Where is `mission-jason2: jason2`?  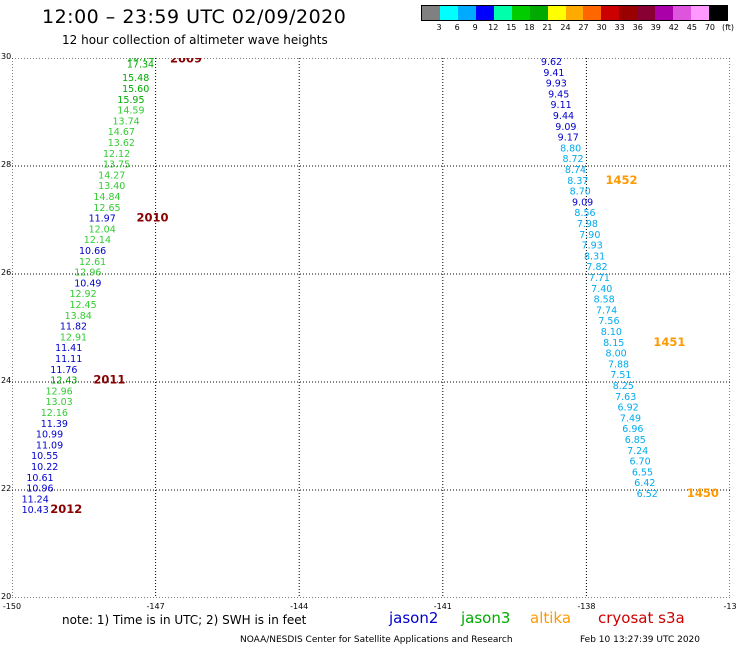 mission-jason2: jason2 is located at coordinates (414, 618).